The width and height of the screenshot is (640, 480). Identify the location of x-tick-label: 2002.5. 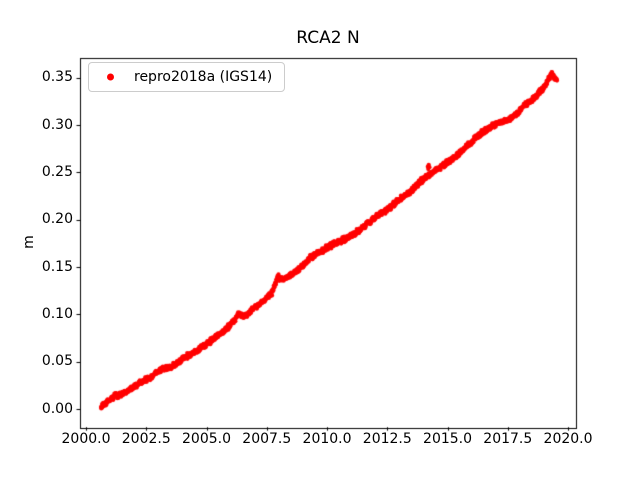
(146, 439).